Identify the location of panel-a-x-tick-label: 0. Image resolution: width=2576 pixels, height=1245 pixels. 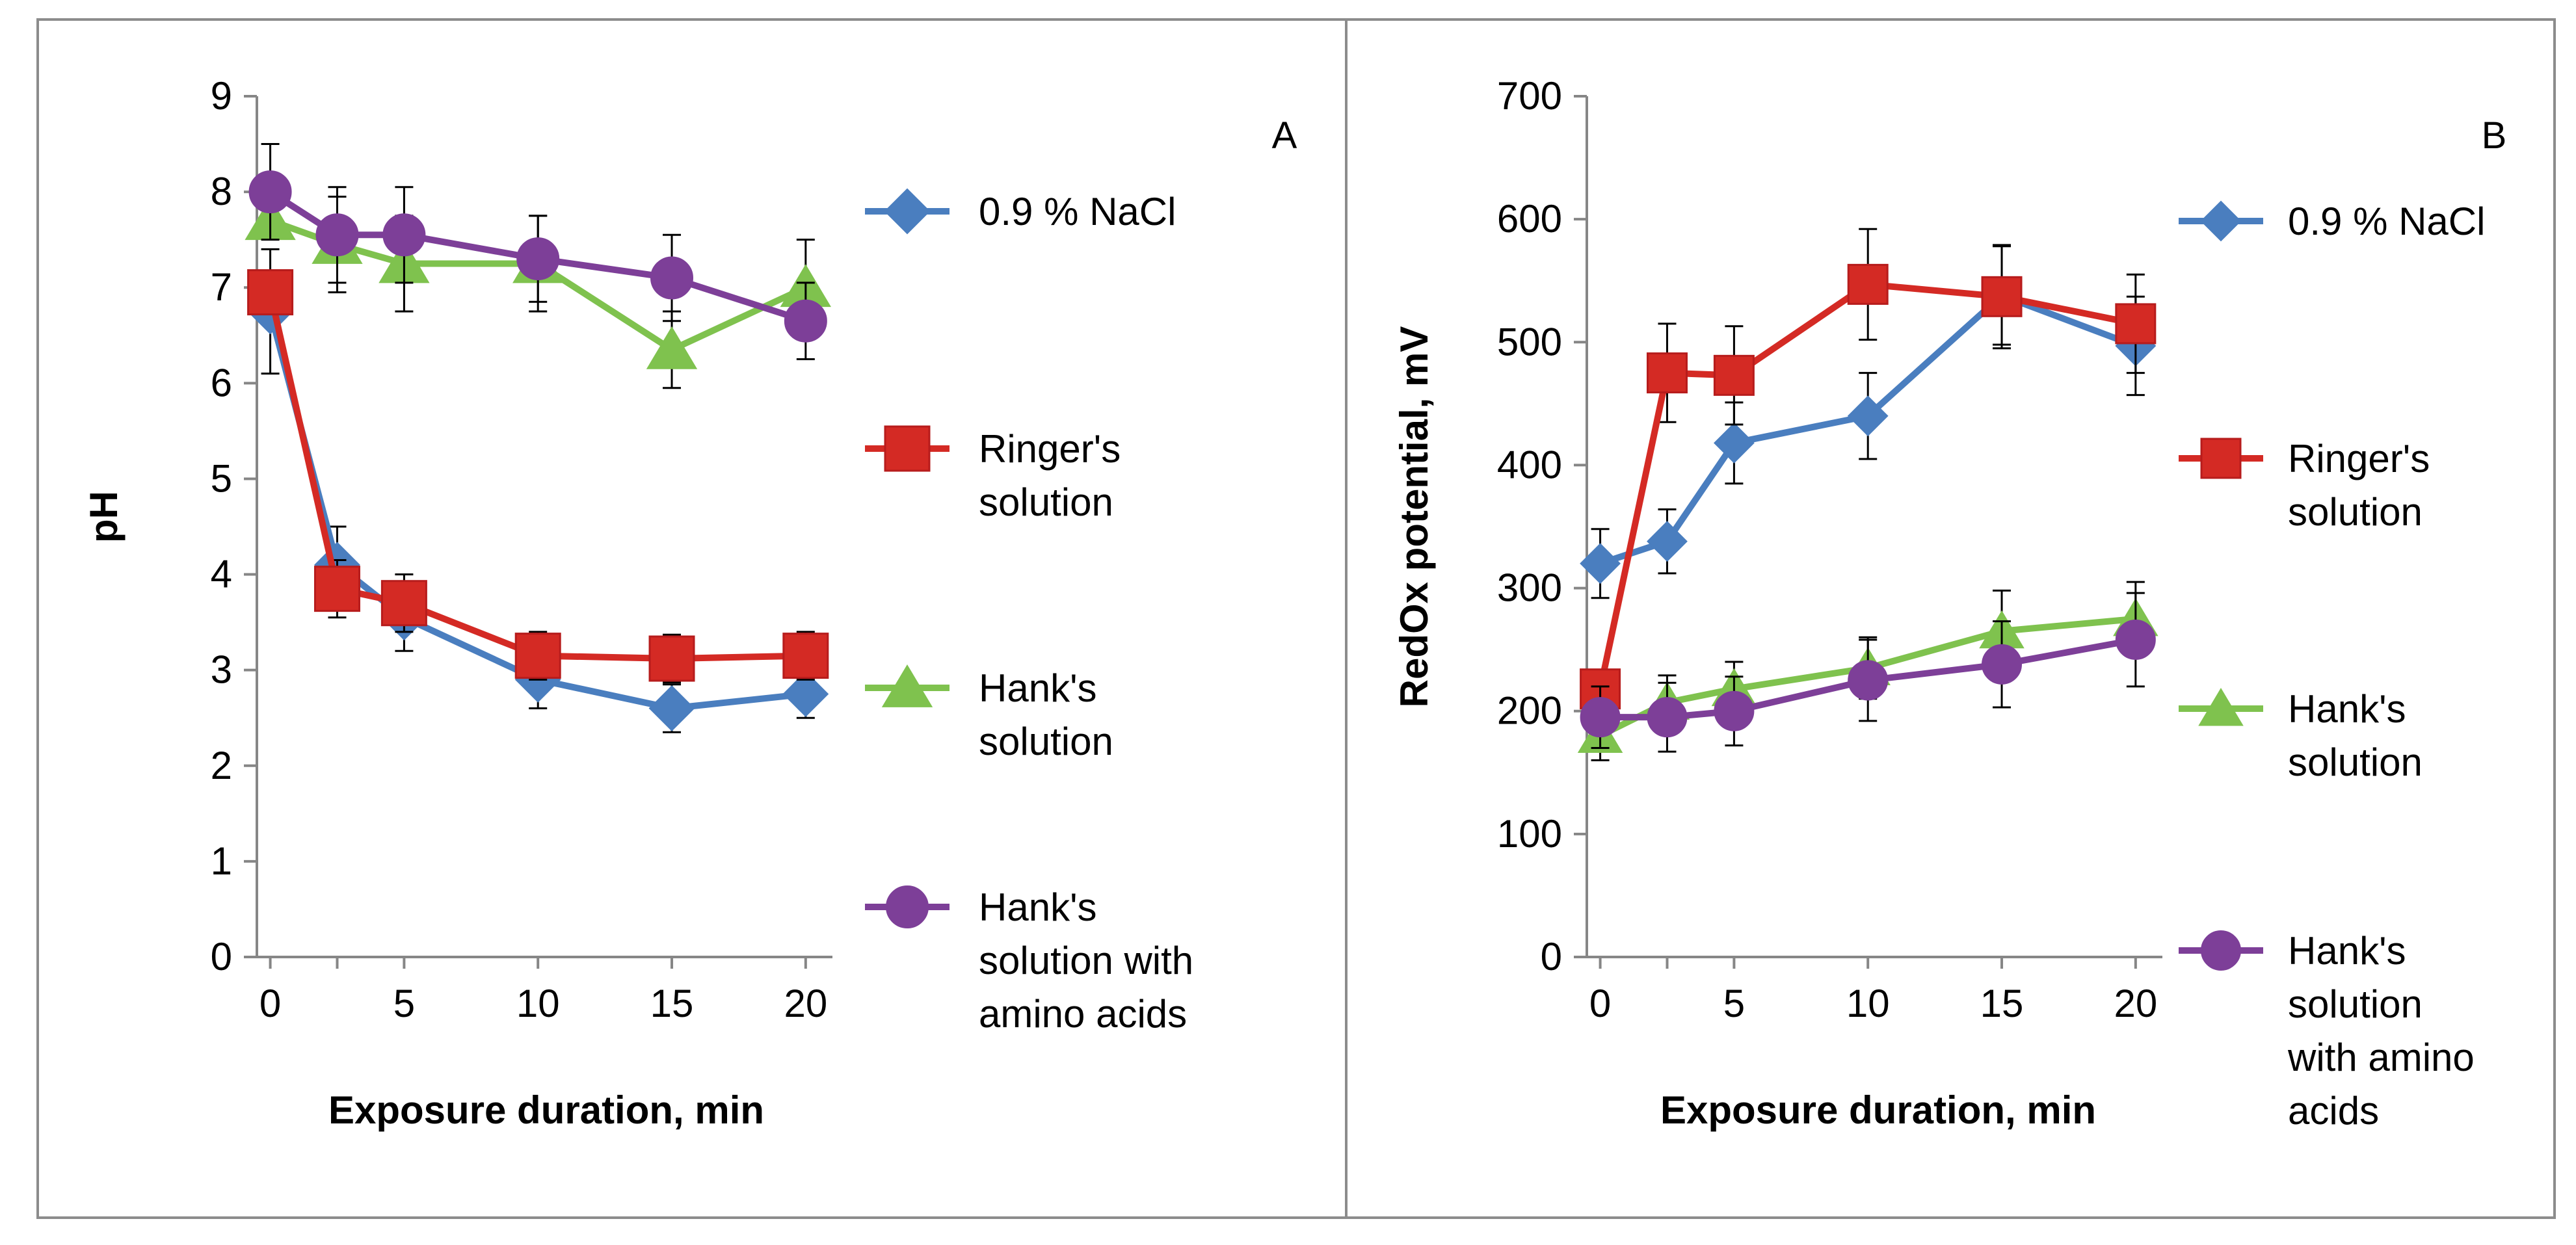
(270, 1003).